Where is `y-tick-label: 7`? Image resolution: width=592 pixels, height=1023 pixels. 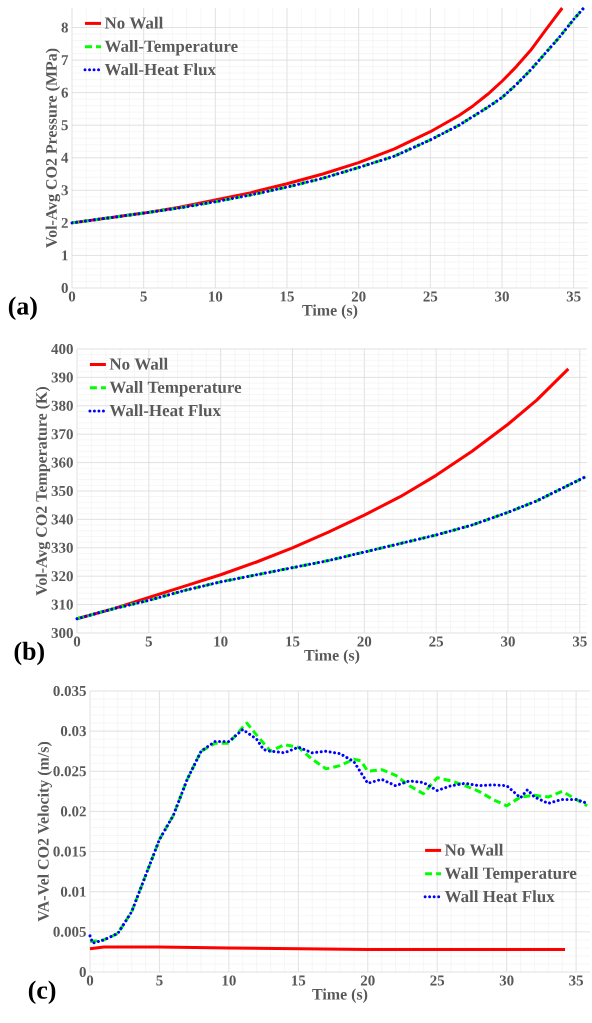
y-tick-label: 7 is located at coordinates (65, 60).